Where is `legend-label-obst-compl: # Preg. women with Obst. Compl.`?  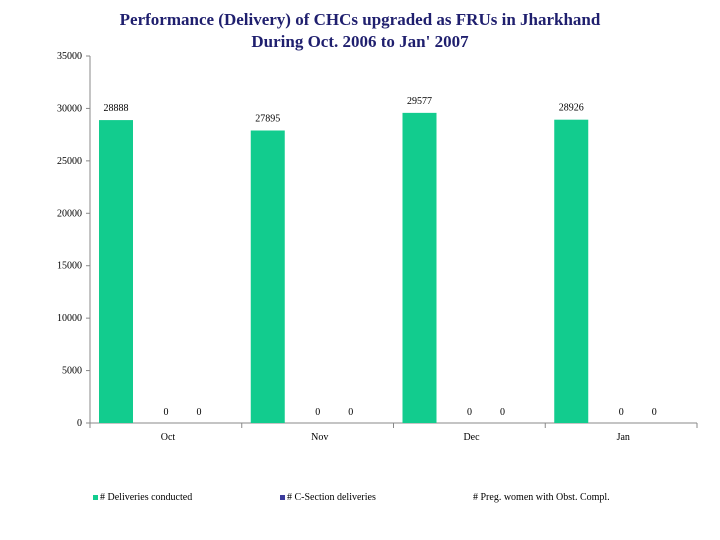
legend-label-obst-compl: # Preg. women with Obst. Compl. is located at coordinates (541, 497).